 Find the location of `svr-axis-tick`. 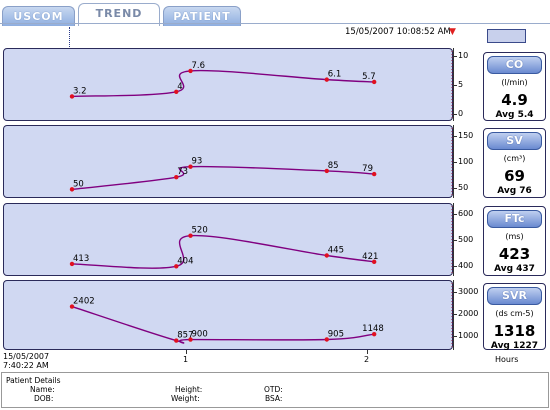

svr-axis-tick is located at coordinates (455, 293).